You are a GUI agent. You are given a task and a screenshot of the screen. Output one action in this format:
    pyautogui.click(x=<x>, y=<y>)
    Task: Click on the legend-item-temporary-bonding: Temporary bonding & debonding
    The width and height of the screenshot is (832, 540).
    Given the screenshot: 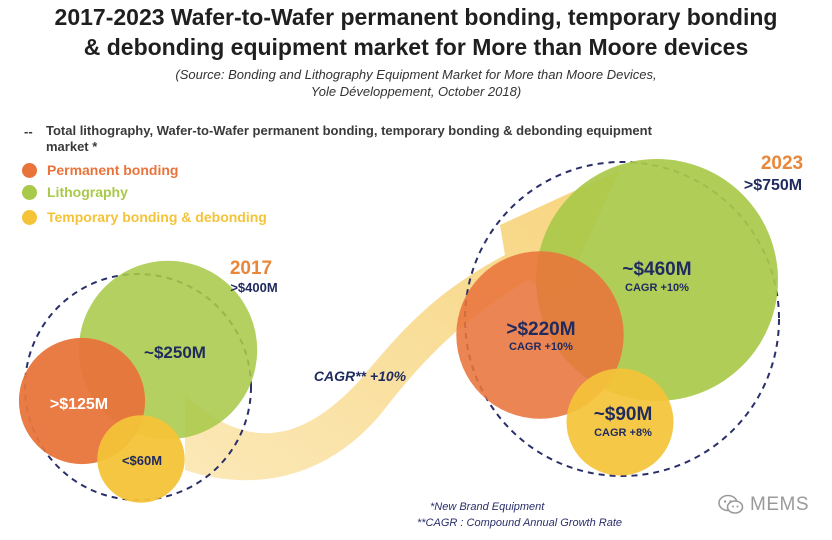 What is the action you would take?
    pyautogui.click(x=144, y=217)
    